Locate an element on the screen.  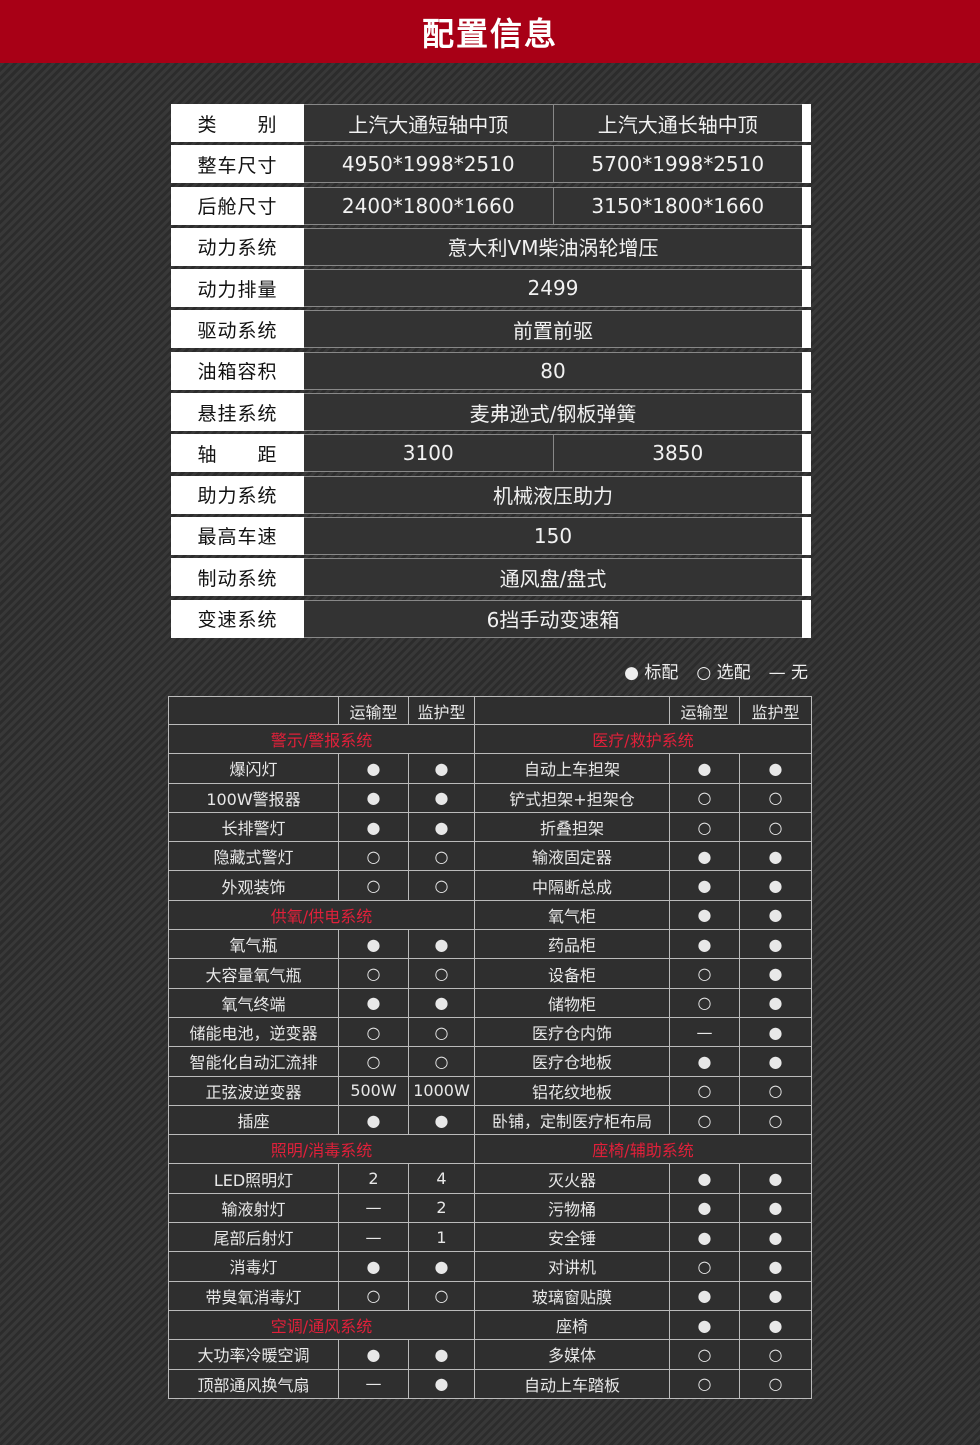
feature-name: 大容量氧气瓶 is located at coordinates (253, 973).